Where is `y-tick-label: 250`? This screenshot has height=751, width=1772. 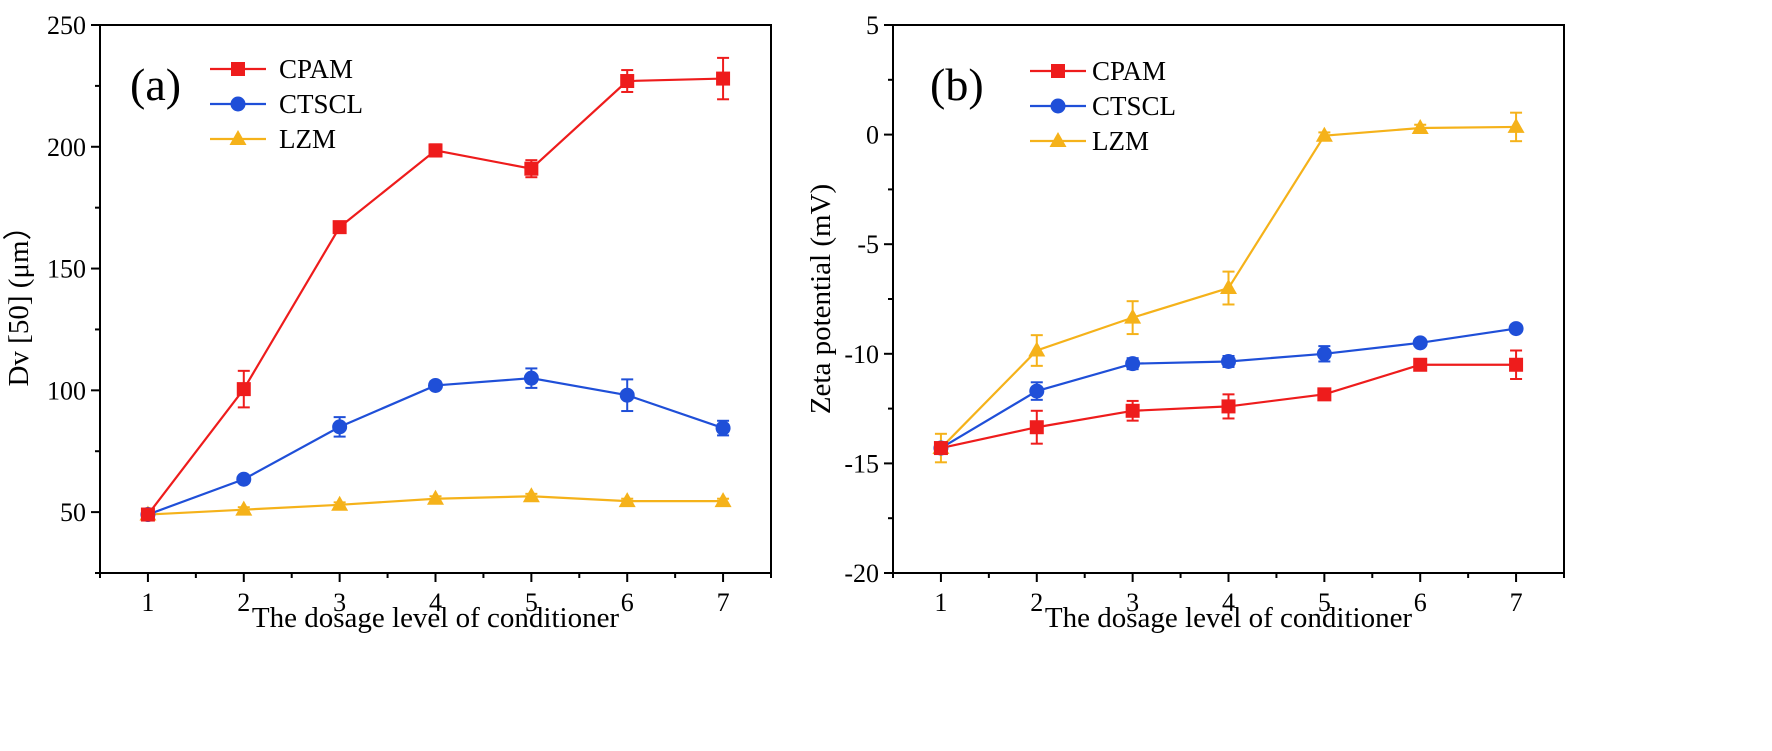
y-tick-label: 250 is located at coordinates (66, 25).